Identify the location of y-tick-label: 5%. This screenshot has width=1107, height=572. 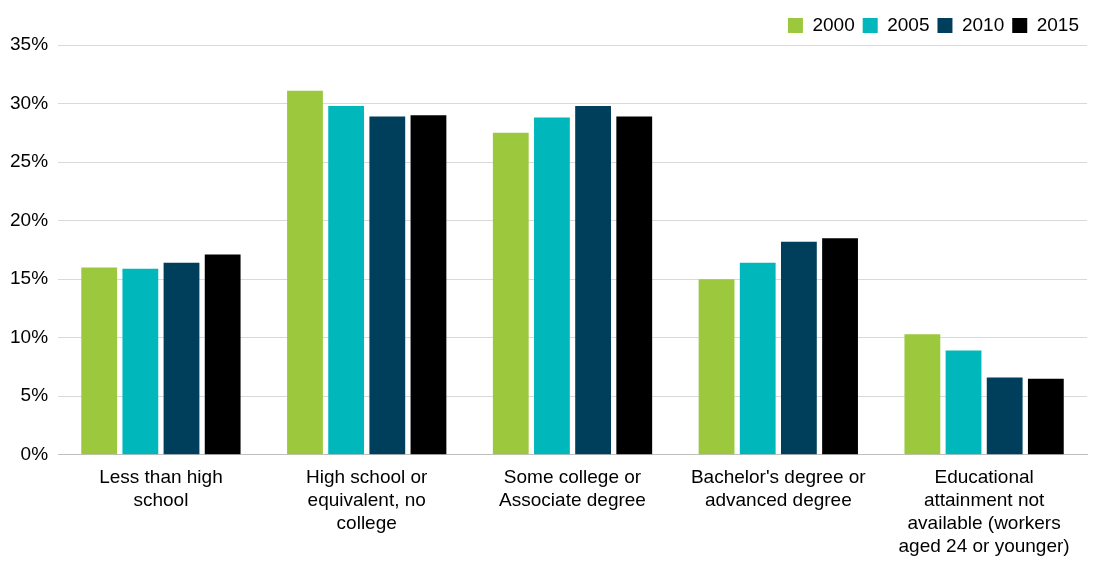
(34, 395).